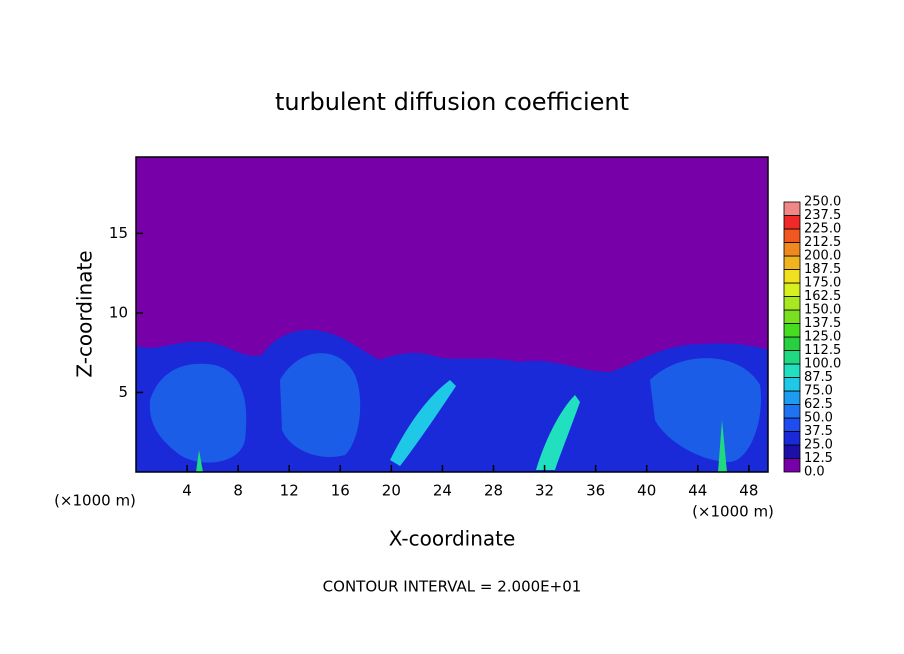  What do you see at coordinates (822, 283) in the screenshot?
I see `colorbar-label: 175.0` at bounding box center [822, 283].